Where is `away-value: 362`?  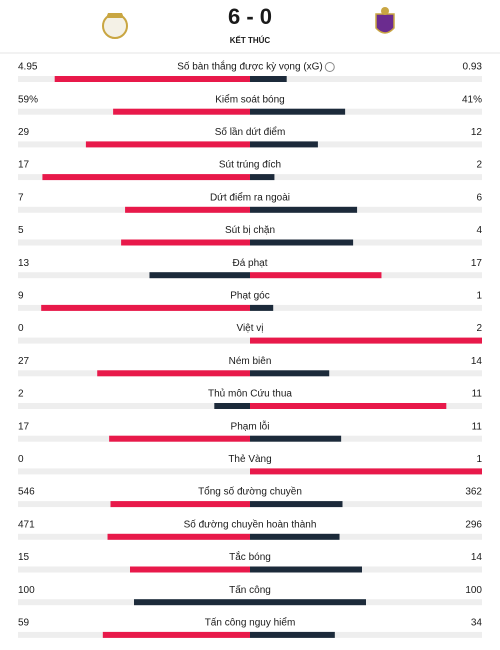
away-value: 362 is located at coordinates (473, 492).